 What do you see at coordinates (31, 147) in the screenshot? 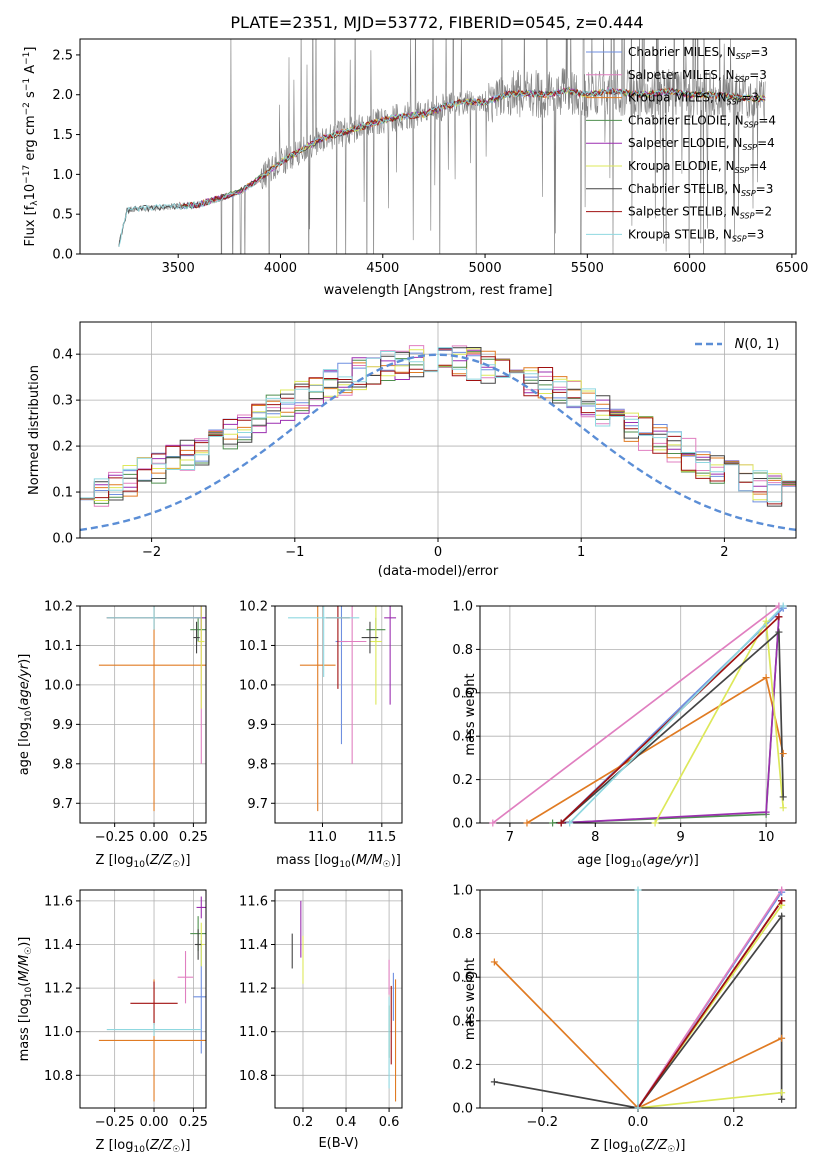
I see `y-axis-label: Flux [fλ10−17 erg cm−2 s−1 A−1]` at bounding box center [31, 147].